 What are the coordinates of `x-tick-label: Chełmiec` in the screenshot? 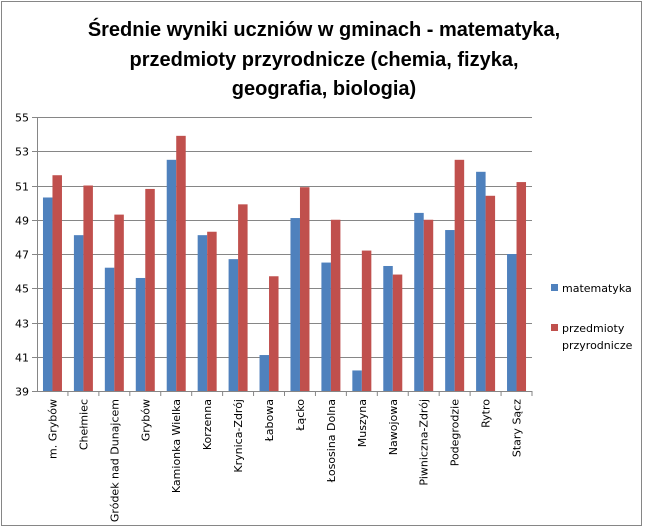 It's located at (83, 424).